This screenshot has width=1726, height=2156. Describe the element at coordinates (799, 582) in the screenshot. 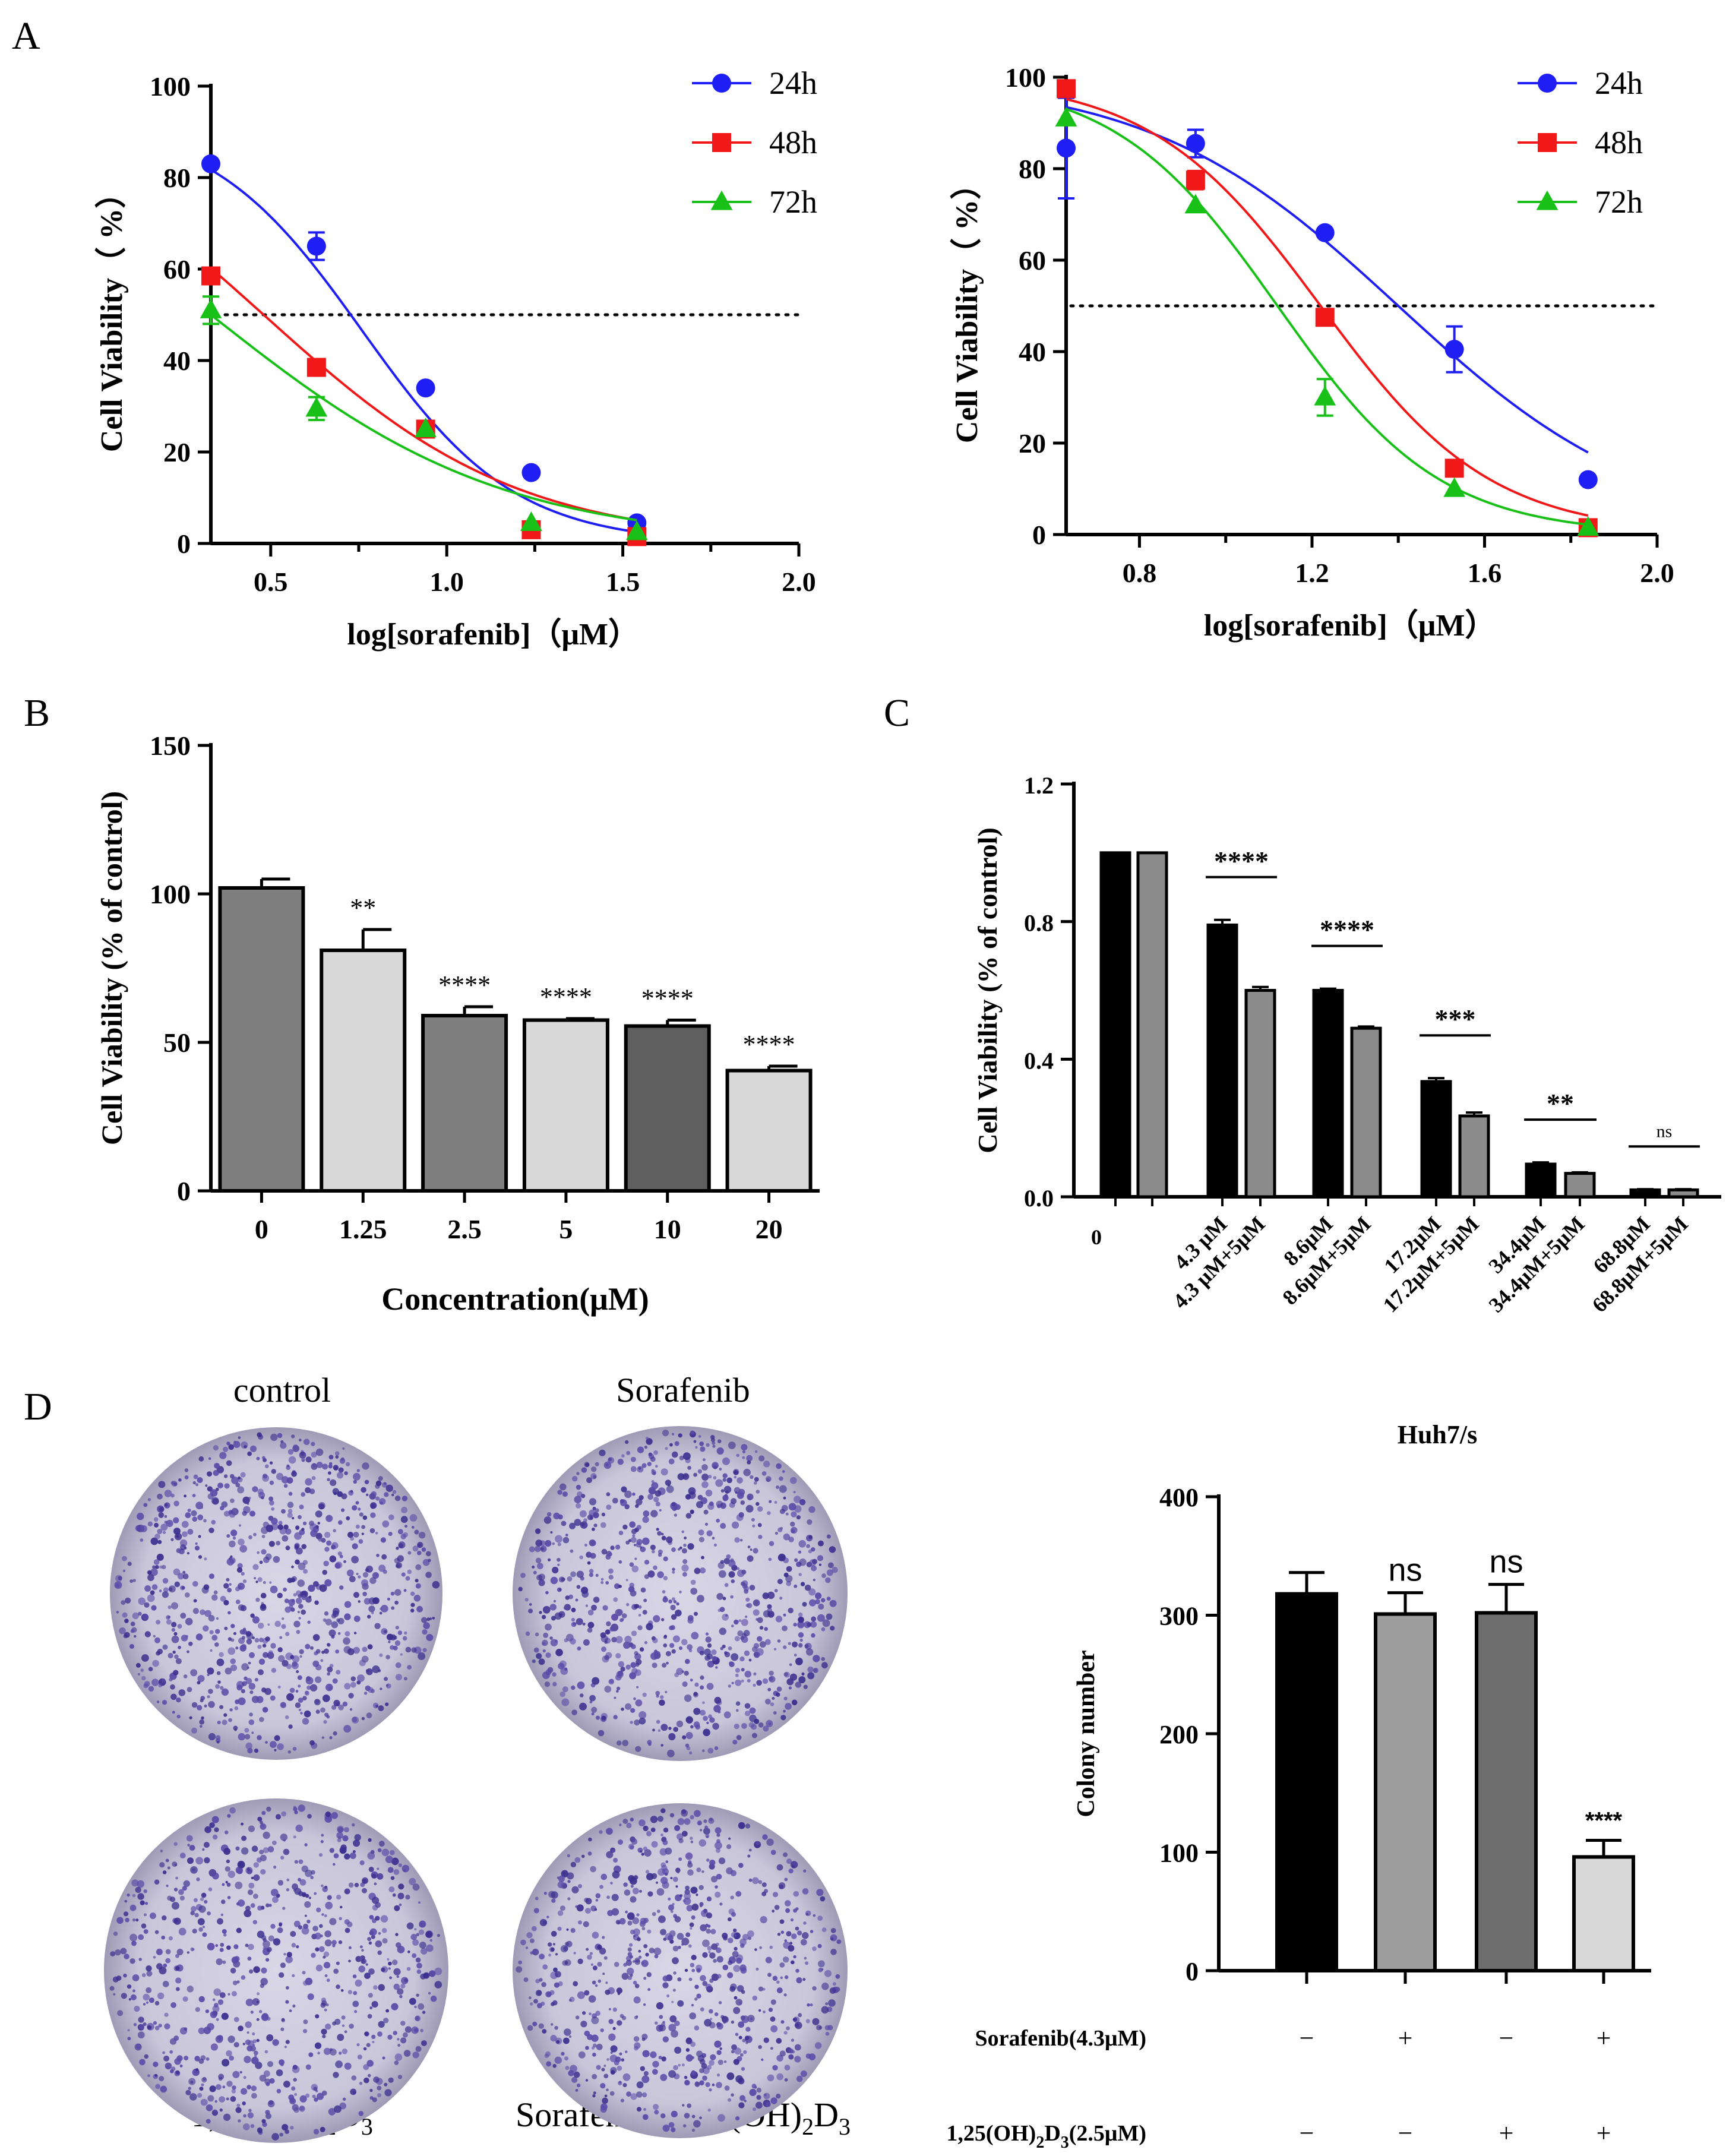

I see `x-tick-label: 2.0` at that location.